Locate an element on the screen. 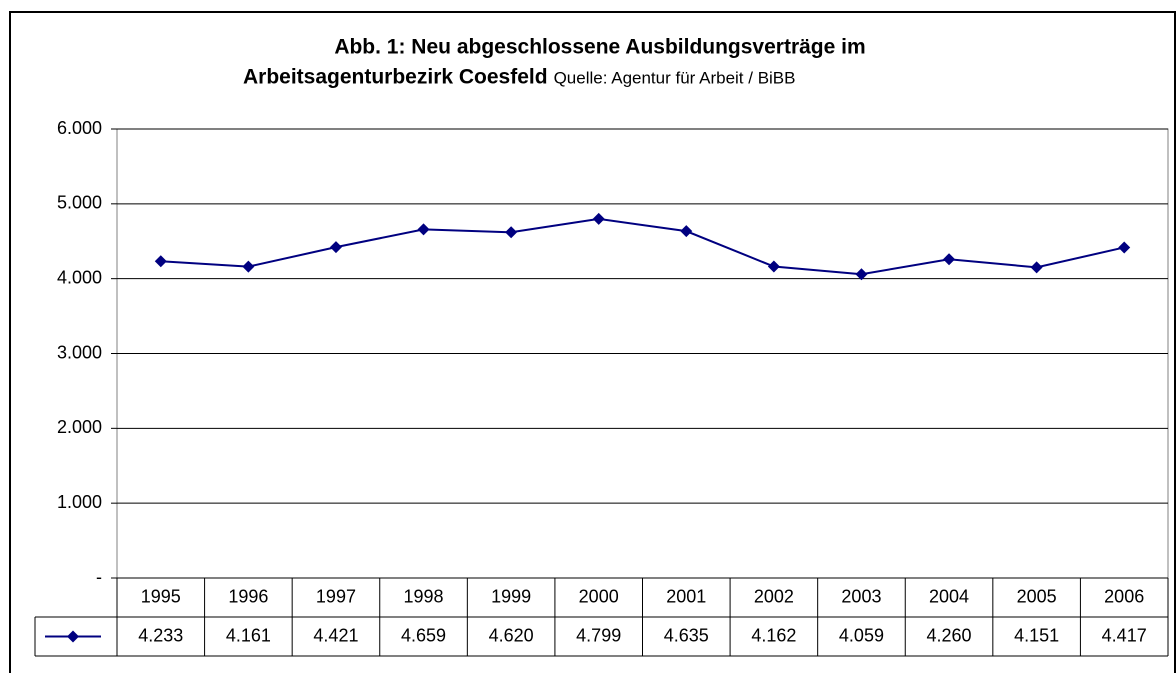  x-tick-label: 2003 is located at coordinates (861, 596).